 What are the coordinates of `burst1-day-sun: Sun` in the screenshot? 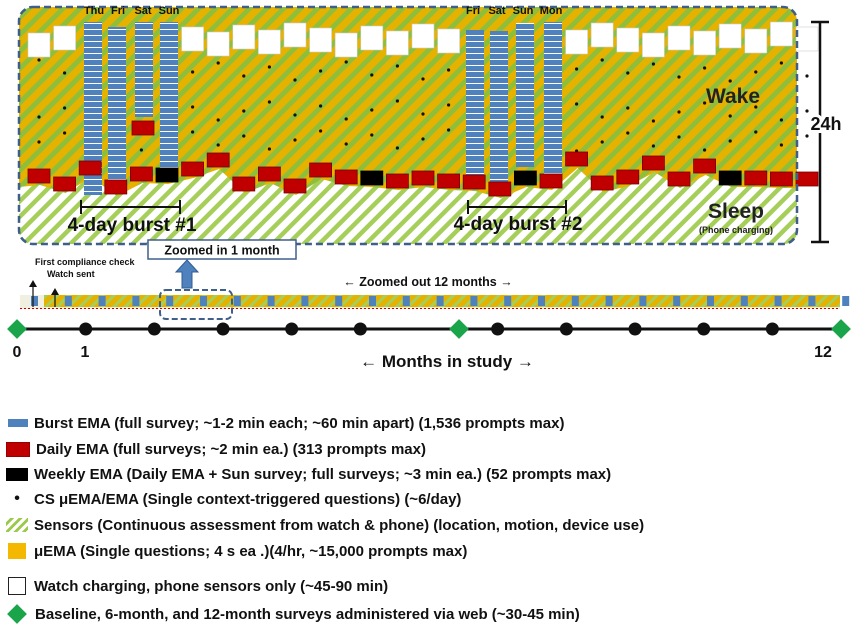 It's located at (169, 11).